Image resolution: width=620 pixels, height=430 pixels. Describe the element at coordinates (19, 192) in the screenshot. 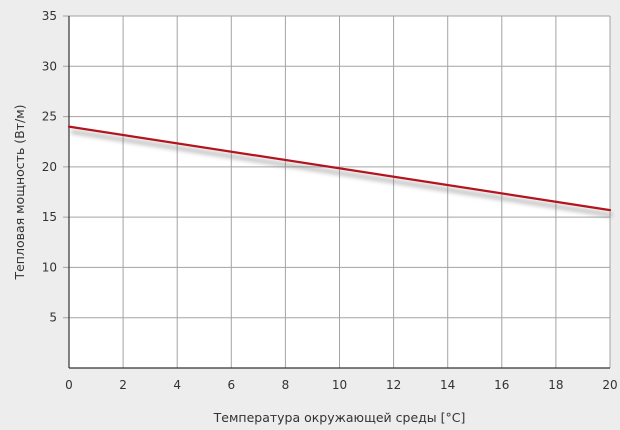

I see `y-axis-title: Тепловая мощность (Вт/м)` at that location.